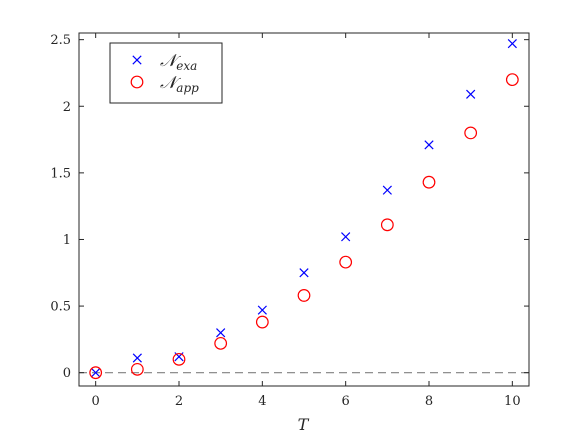 This screenshot has height=442, width=584. I want to click on x-tick-label: 2, so click(179, 401).